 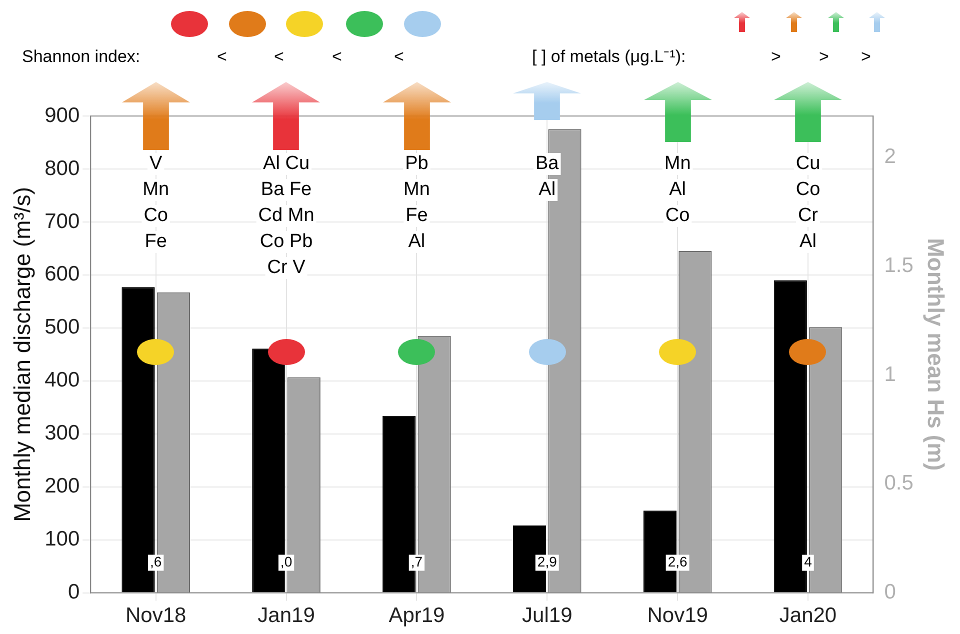 I want to click on annotation: ,6, so click(x=156, y=562).